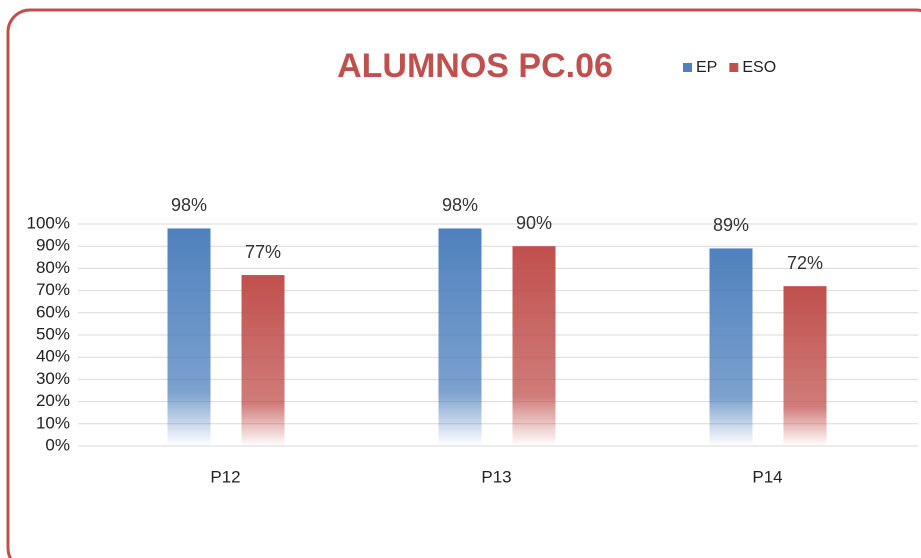  Describe the element at coordinates (53, 356) in the screenshot. I see `y-tick-label: 40%` at that location.